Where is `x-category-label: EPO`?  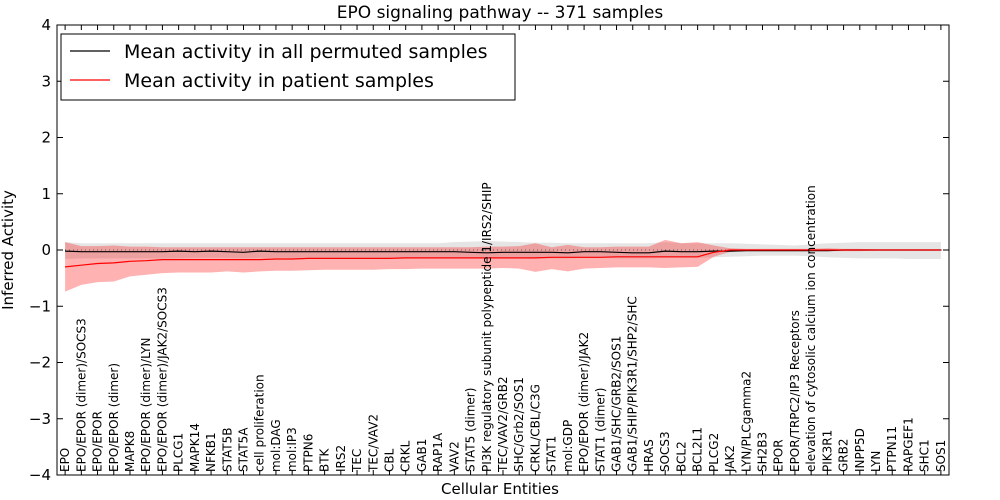
x-category-label: EPO is located at coordinates (65, 460).